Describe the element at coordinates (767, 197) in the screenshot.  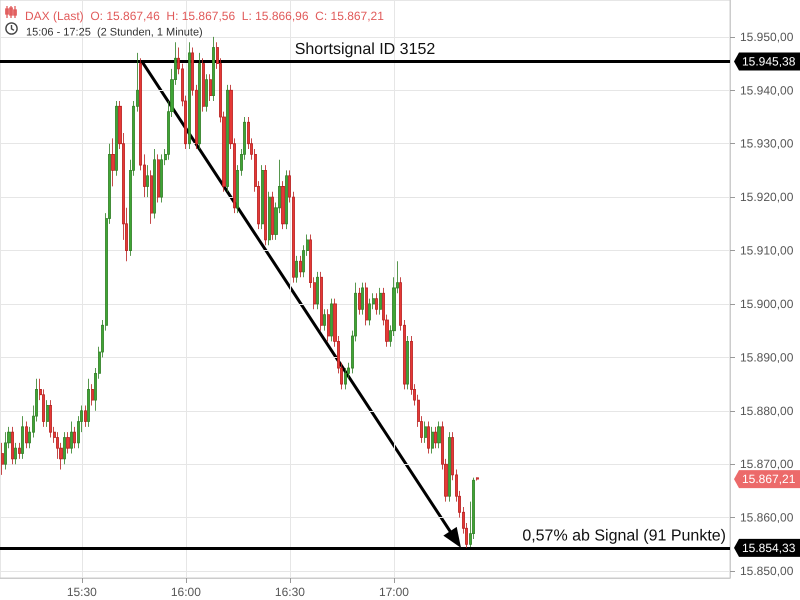
I see `y-tick-label: 15.920,00` at that location.